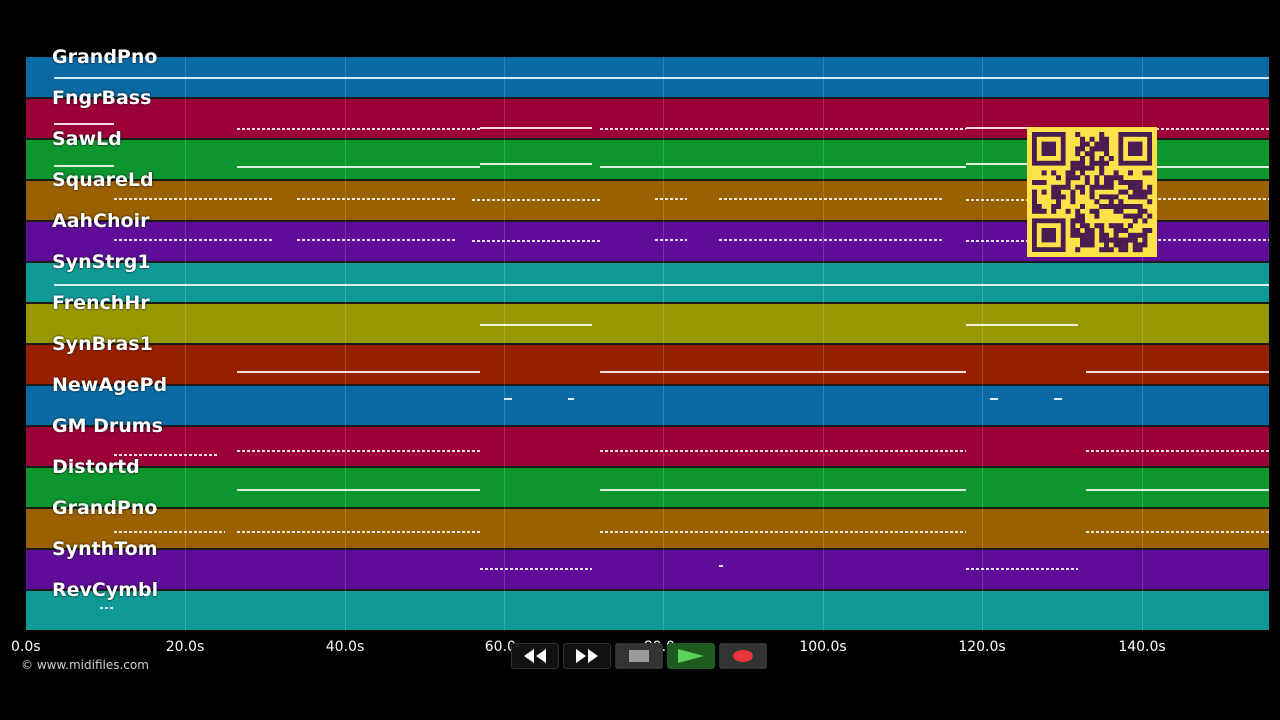 This screenshot has width=1280, height=720. I want to click on play-button, so click(691, 656).